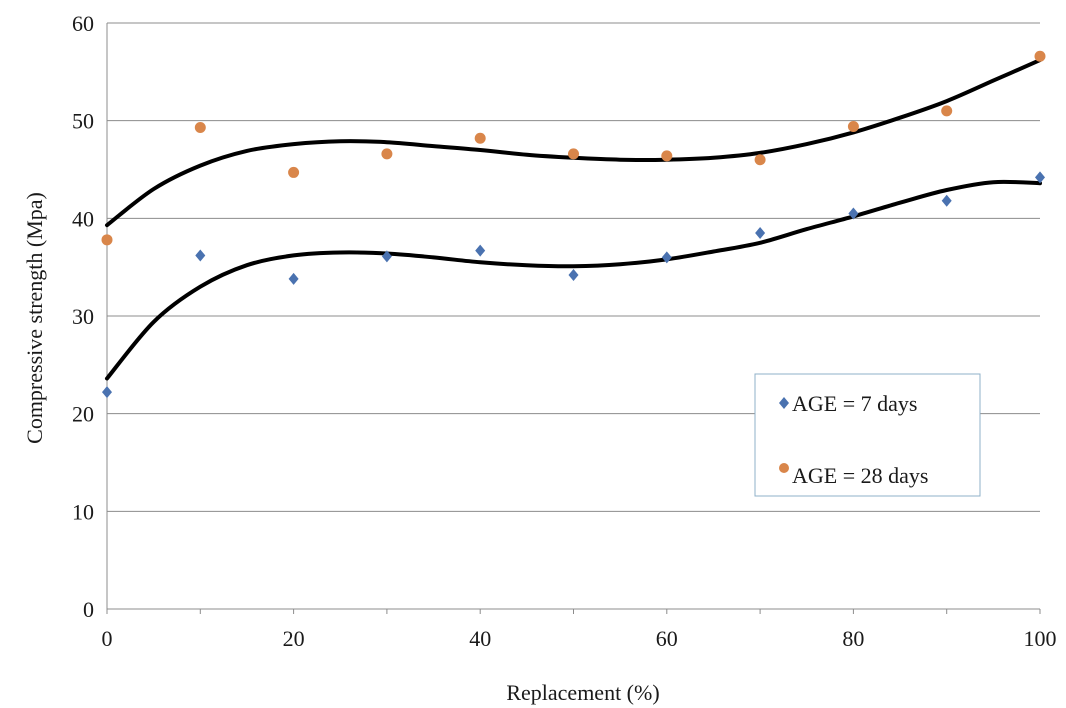 The height and width of the screenshot is (708, 1066). What do you see at coordinates (784, 403) in the screenshot?
I see `legend-marker-7-days` at bounding box center [784, 403].